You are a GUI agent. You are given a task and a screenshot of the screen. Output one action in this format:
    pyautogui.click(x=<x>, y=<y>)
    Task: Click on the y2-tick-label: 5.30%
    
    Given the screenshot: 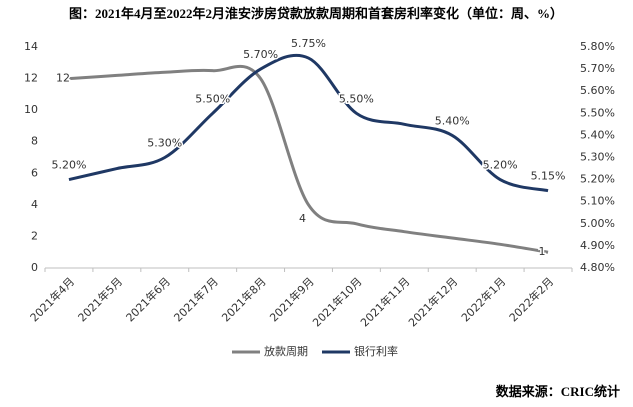 What is the action you would take?
    pyautogui.click(x=597, y=157)
    